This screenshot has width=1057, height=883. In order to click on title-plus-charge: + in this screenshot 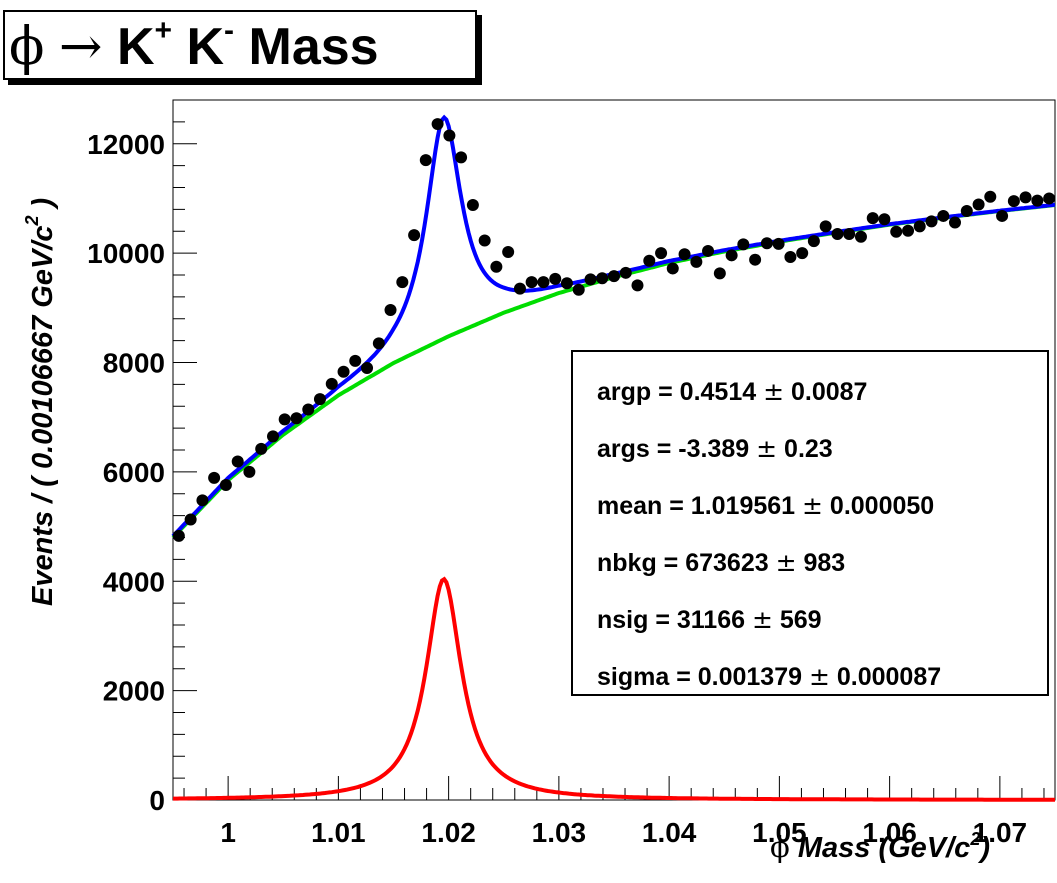, I will do `click(163, 30)`.